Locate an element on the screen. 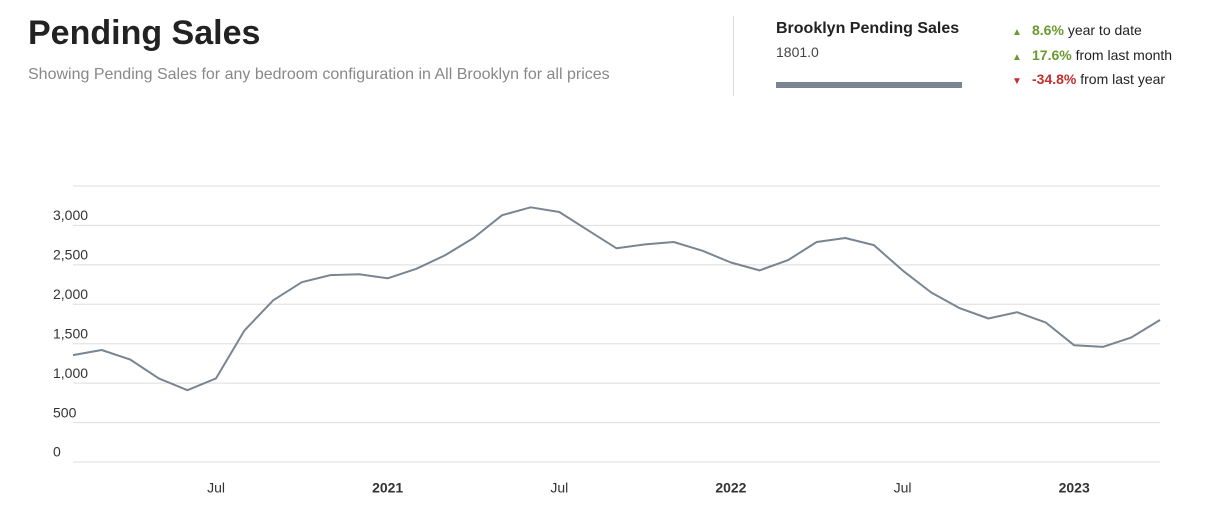  stat-text: from last year is located at coordinates (1123, 79).